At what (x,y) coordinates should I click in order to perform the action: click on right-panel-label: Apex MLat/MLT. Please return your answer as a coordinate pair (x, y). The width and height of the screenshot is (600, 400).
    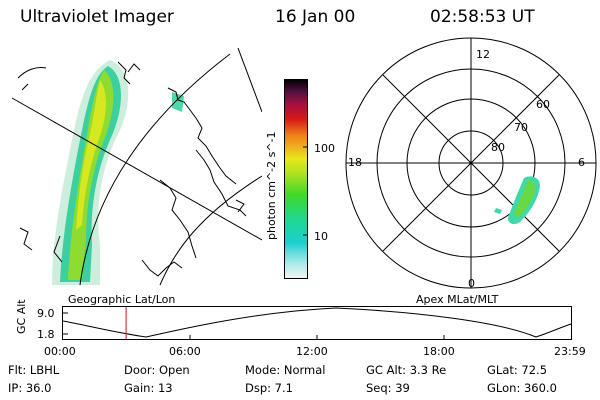
    Looking at the image, I should click on (457, 299).